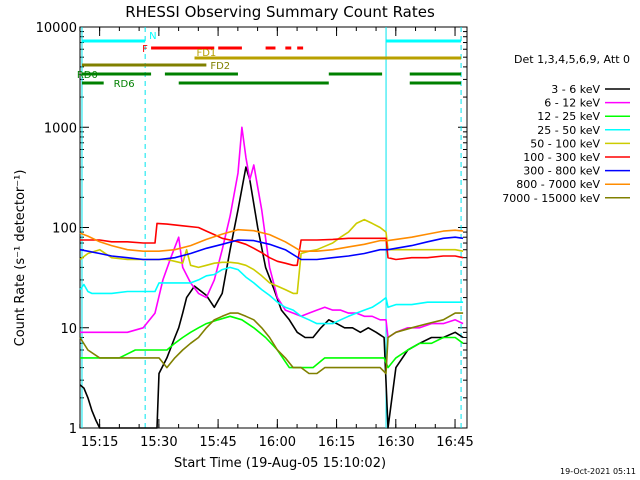  What do you see at coordinates (64, 229) in the screenshot?
I see `y-tick-label: 100` at bounding box center [64, 229].